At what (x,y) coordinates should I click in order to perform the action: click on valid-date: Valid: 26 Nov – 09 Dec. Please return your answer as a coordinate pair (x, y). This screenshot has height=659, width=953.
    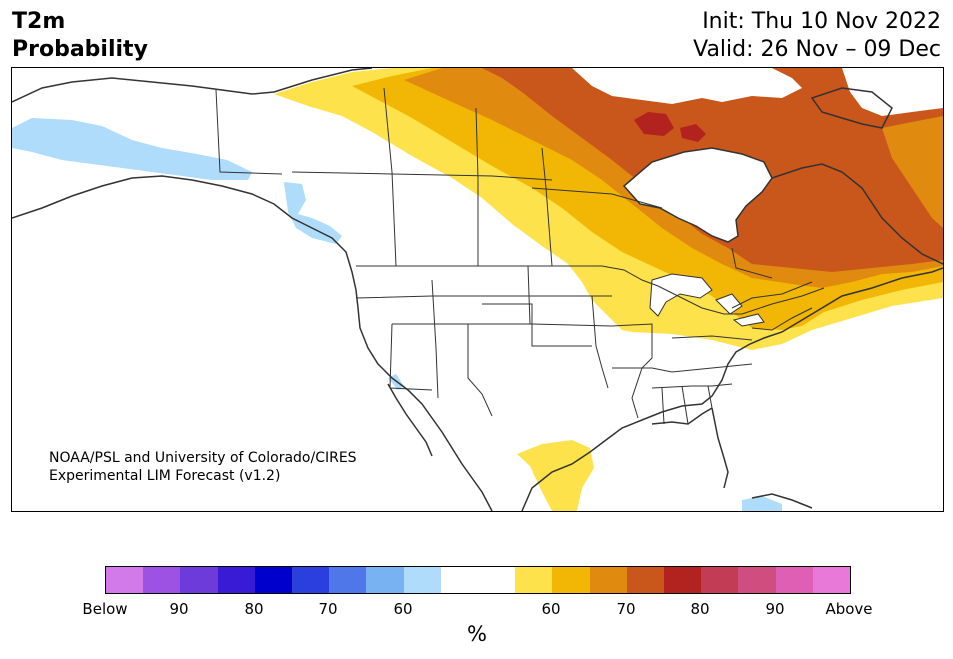
    Looking at the image, I should click on (817, 49).